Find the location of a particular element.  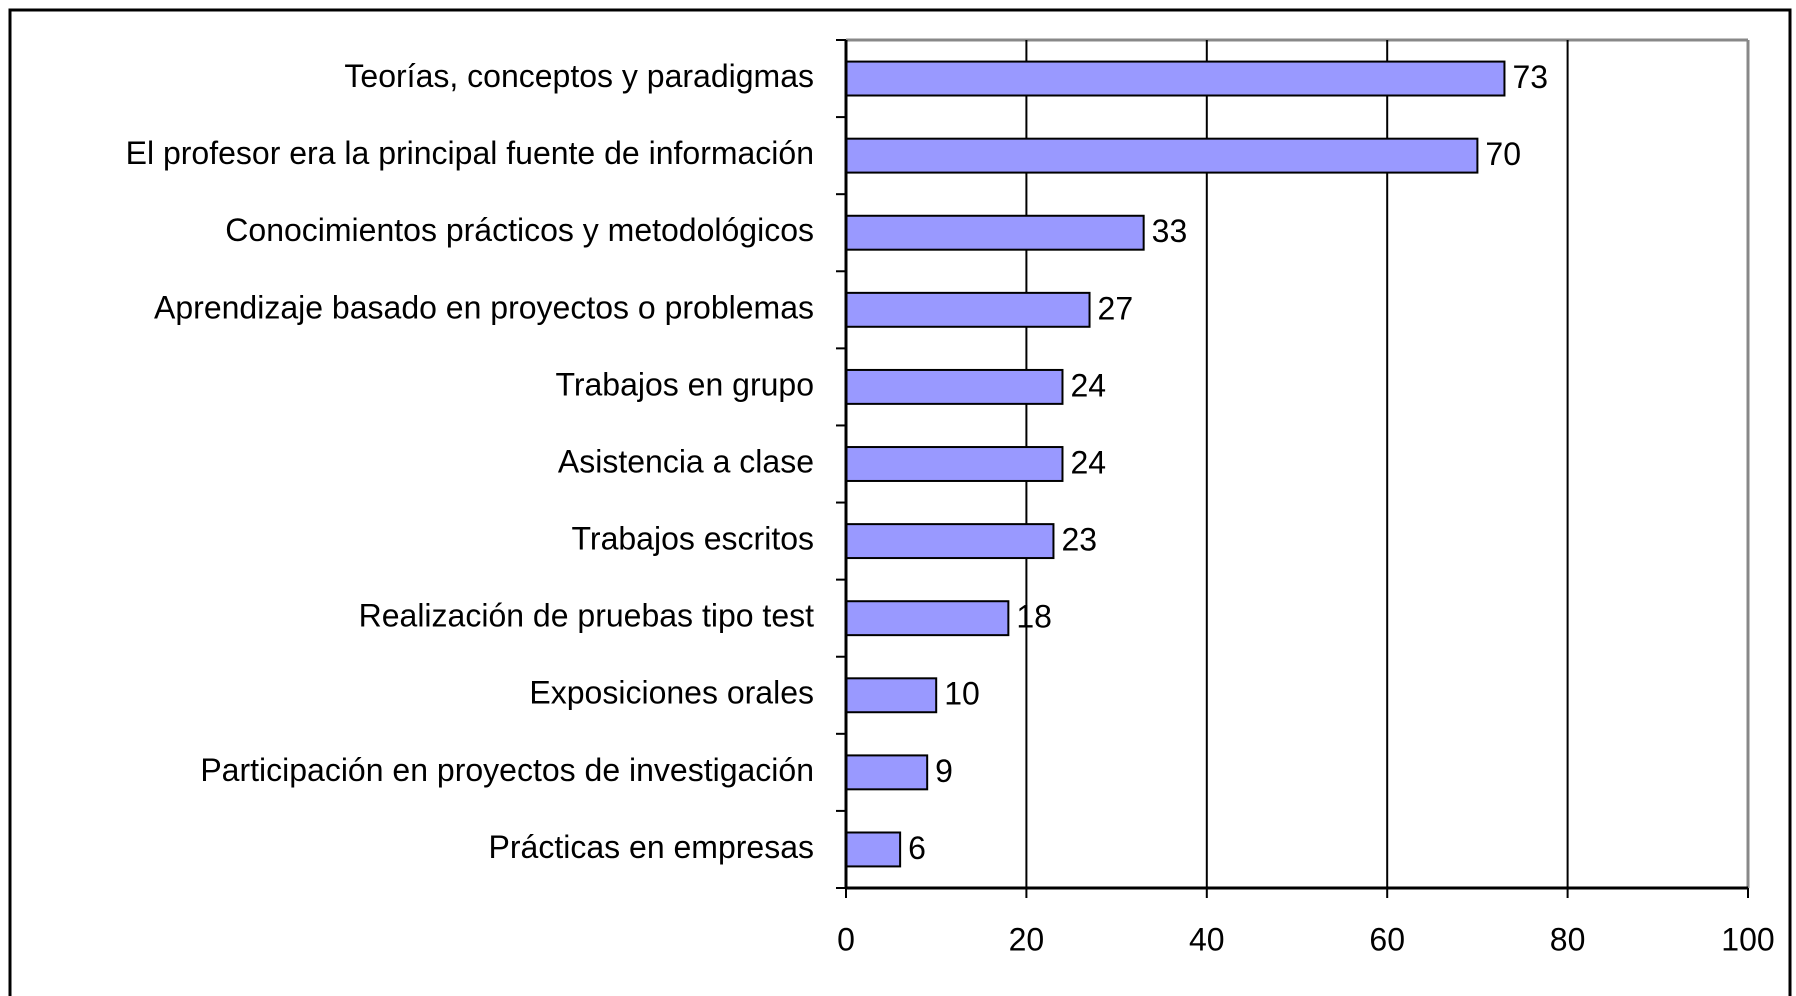

data-label: 18 is located at coordinates (1034, 617).